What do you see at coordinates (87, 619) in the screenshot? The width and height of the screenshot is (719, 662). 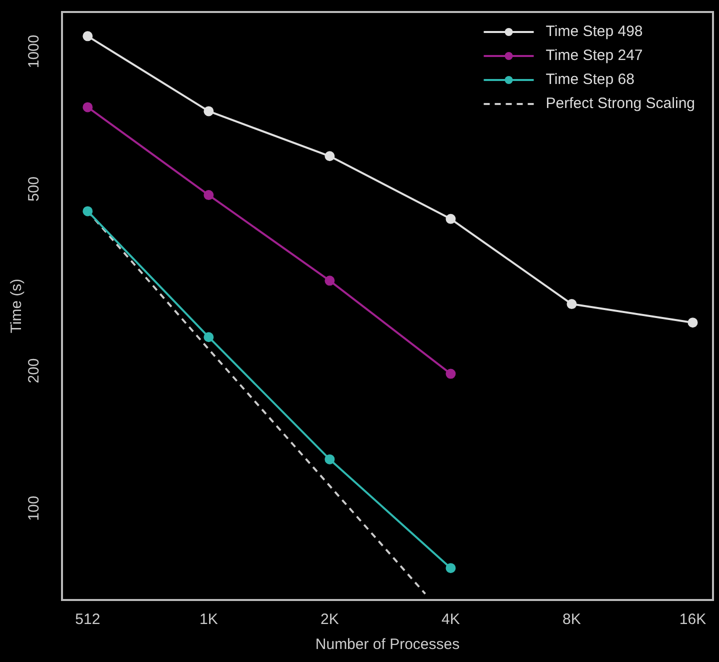 I see `x-tick-label: 512` at bounding box center [87, 619].